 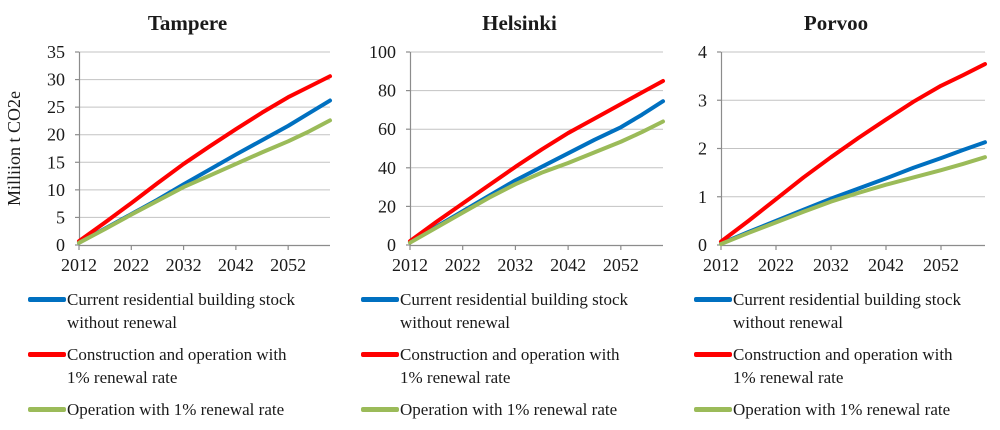 What do you see at coordinates (387, 129) in the screenshot?
I see `y-tick-label: 60` at bounding box center [387, 129].